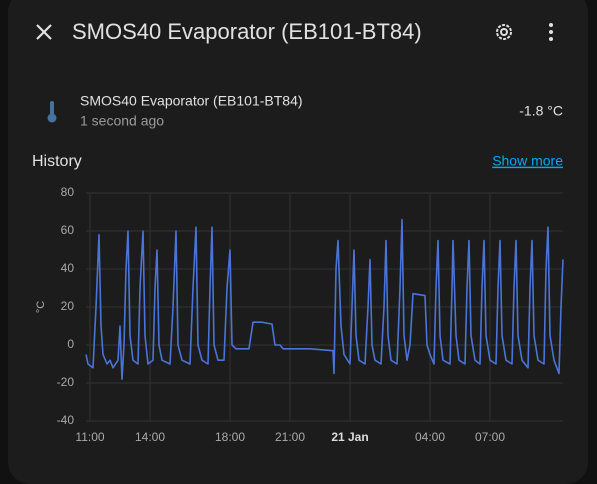 This screenshot has height=484, width=597. Describe the element at coordinates (527, 161) in the screenshot. I see `show-more-link: Show more` at that location.